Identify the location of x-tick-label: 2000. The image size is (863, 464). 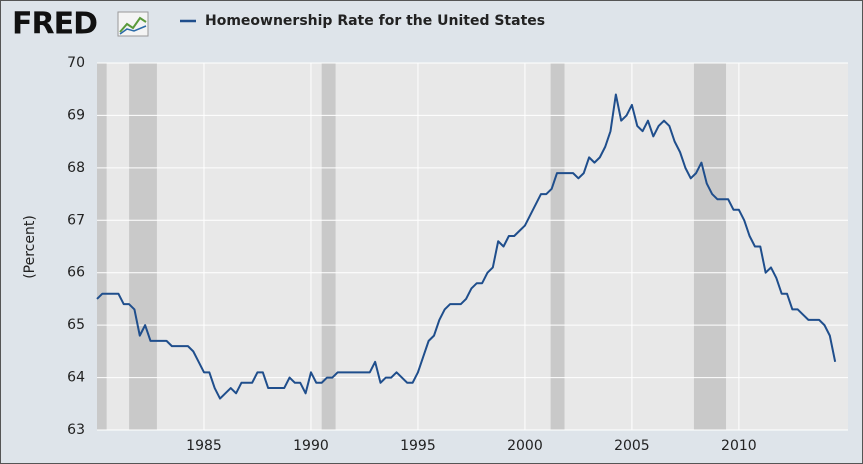
(525, 446).